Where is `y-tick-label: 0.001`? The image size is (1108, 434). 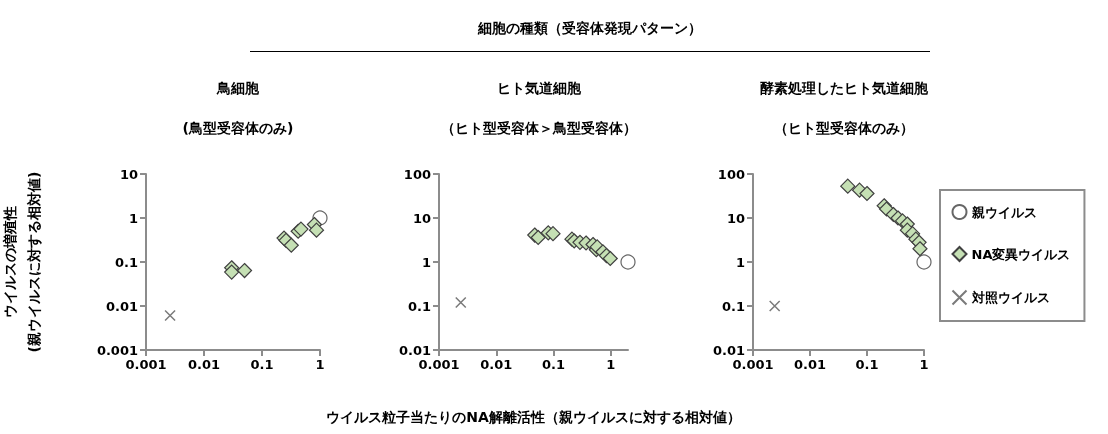
y-tick-label: 0.001 is located at coordinates (117, 350).